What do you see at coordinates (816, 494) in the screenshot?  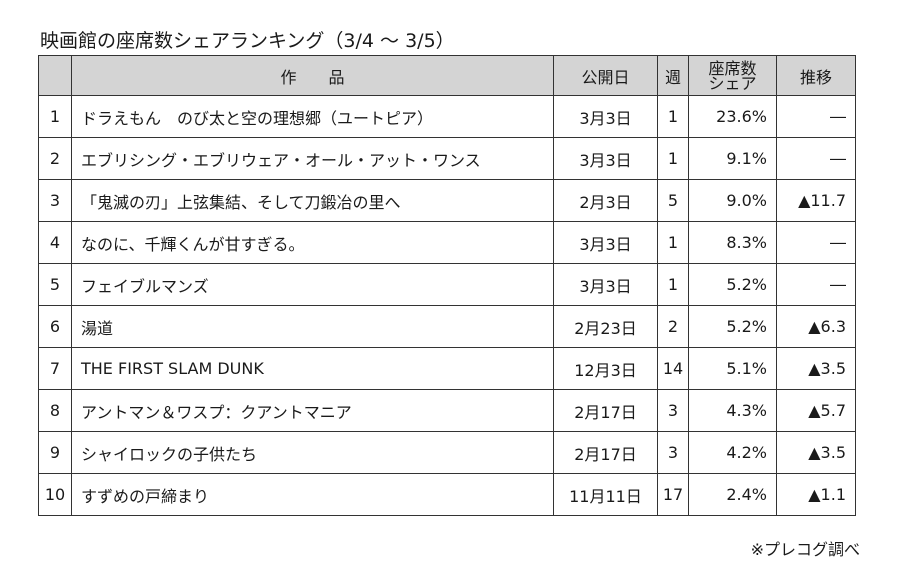 I see `trend-cell: ▲1.1` at bounding box center [816, 494].